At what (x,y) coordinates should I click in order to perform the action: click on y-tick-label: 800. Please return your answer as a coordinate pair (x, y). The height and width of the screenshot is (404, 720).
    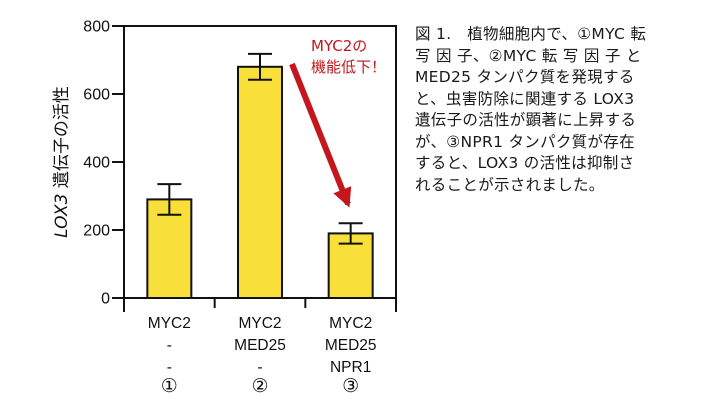
    Looking at the image, I should click on (96, 27).